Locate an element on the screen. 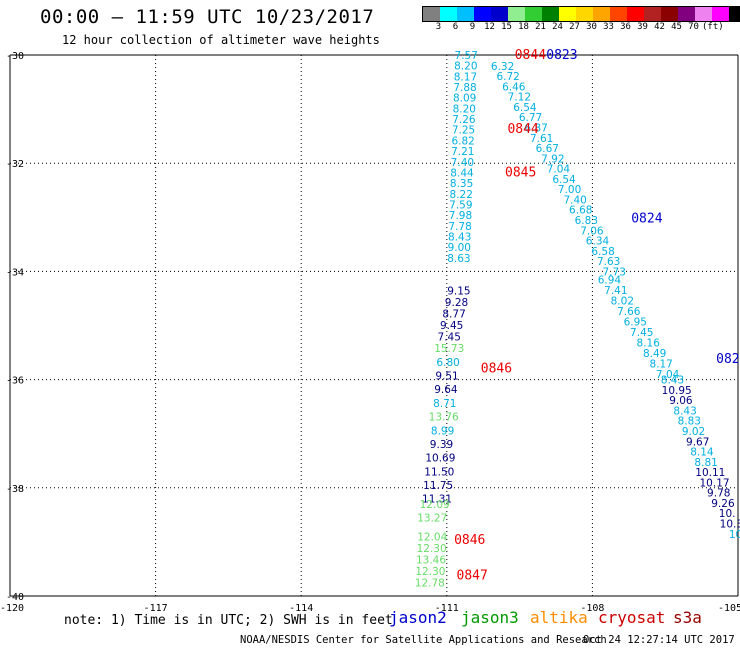 The width and height of the screenshot is (740, 650). colorbar-label: 33 is located at coordinates (608, 27).